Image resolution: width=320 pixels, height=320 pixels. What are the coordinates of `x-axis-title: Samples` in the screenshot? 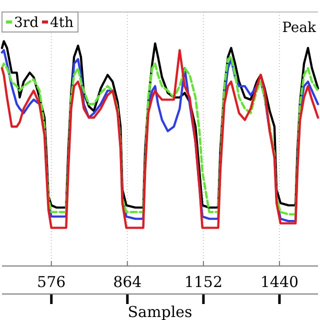 It's located at (160, 311).